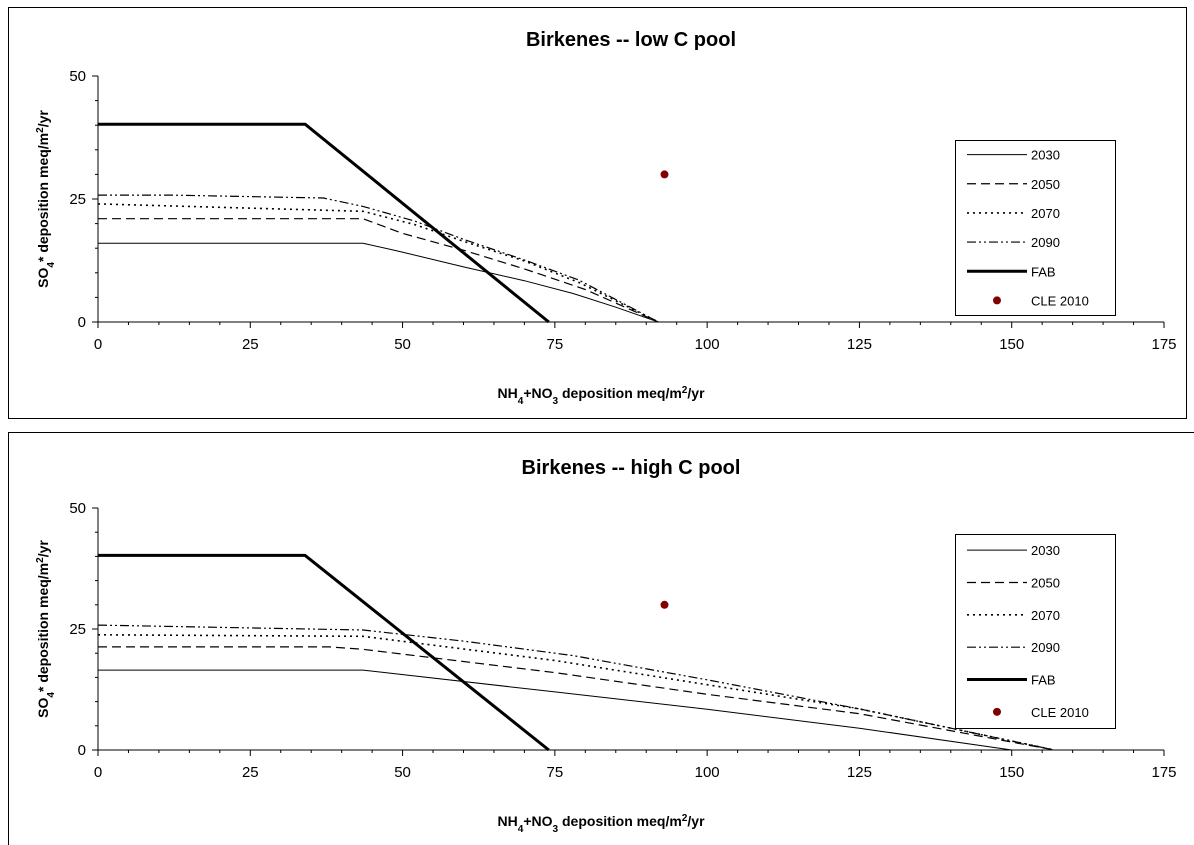 The width and height of the screenshot is (1194, 845). I want to click on chart-title: Birkenes -- high C pool, so click(631, 468).